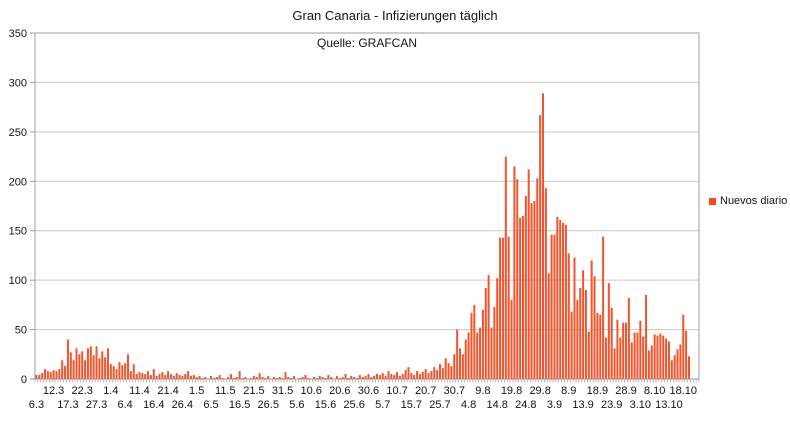  What do you see at coordinates (539, 391) in the screenshot?
I see `x-tick-label: 29.8` at bounding box center [539, 391].